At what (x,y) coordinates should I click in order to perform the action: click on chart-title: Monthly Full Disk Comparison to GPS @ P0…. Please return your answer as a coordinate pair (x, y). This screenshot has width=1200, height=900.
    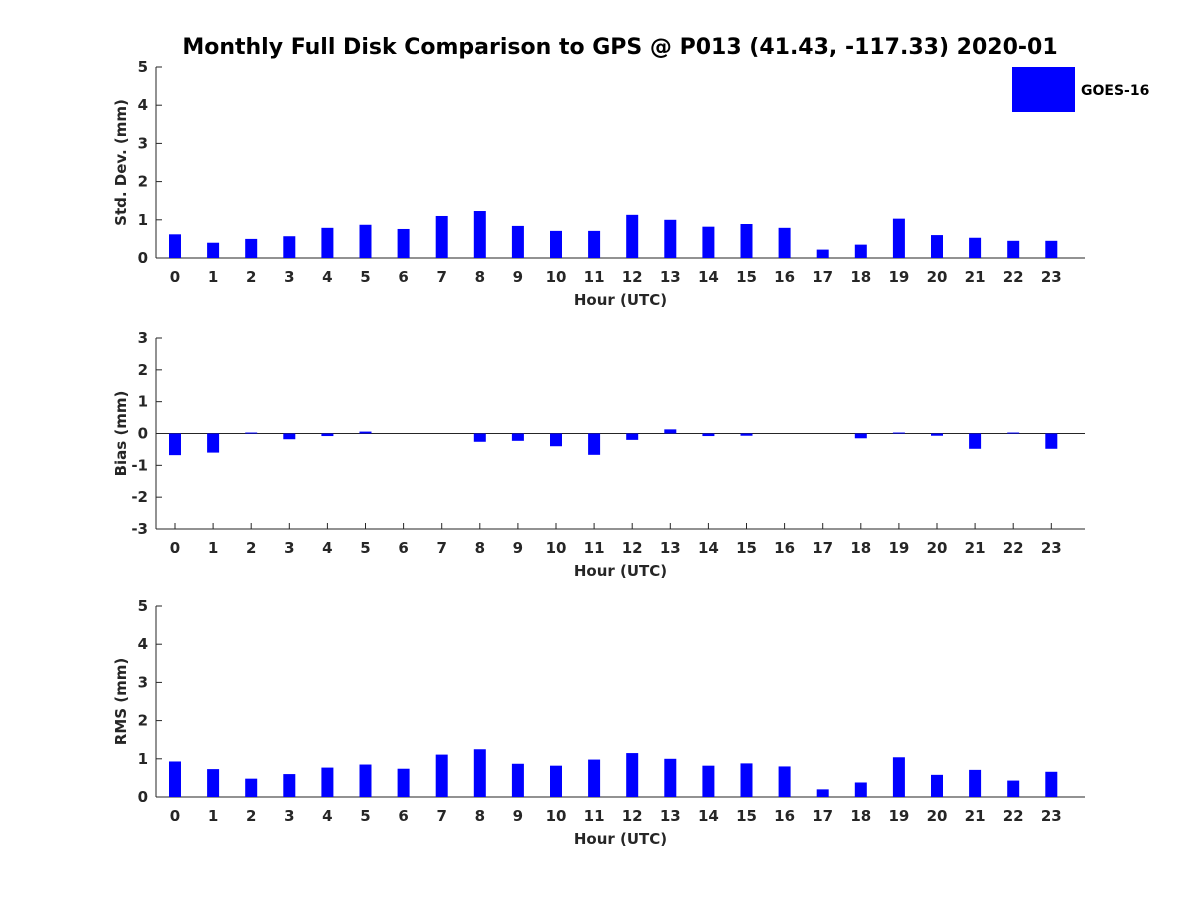
    Looking at the image, I should click on (619, 47).